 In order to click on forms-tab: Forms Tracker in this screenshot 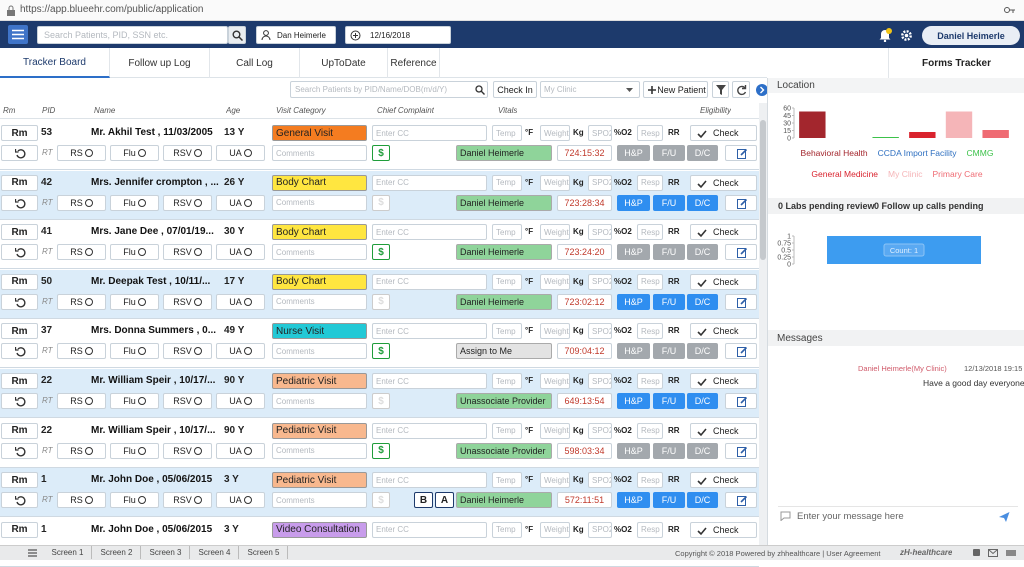, I will do `click(956, 63)`.